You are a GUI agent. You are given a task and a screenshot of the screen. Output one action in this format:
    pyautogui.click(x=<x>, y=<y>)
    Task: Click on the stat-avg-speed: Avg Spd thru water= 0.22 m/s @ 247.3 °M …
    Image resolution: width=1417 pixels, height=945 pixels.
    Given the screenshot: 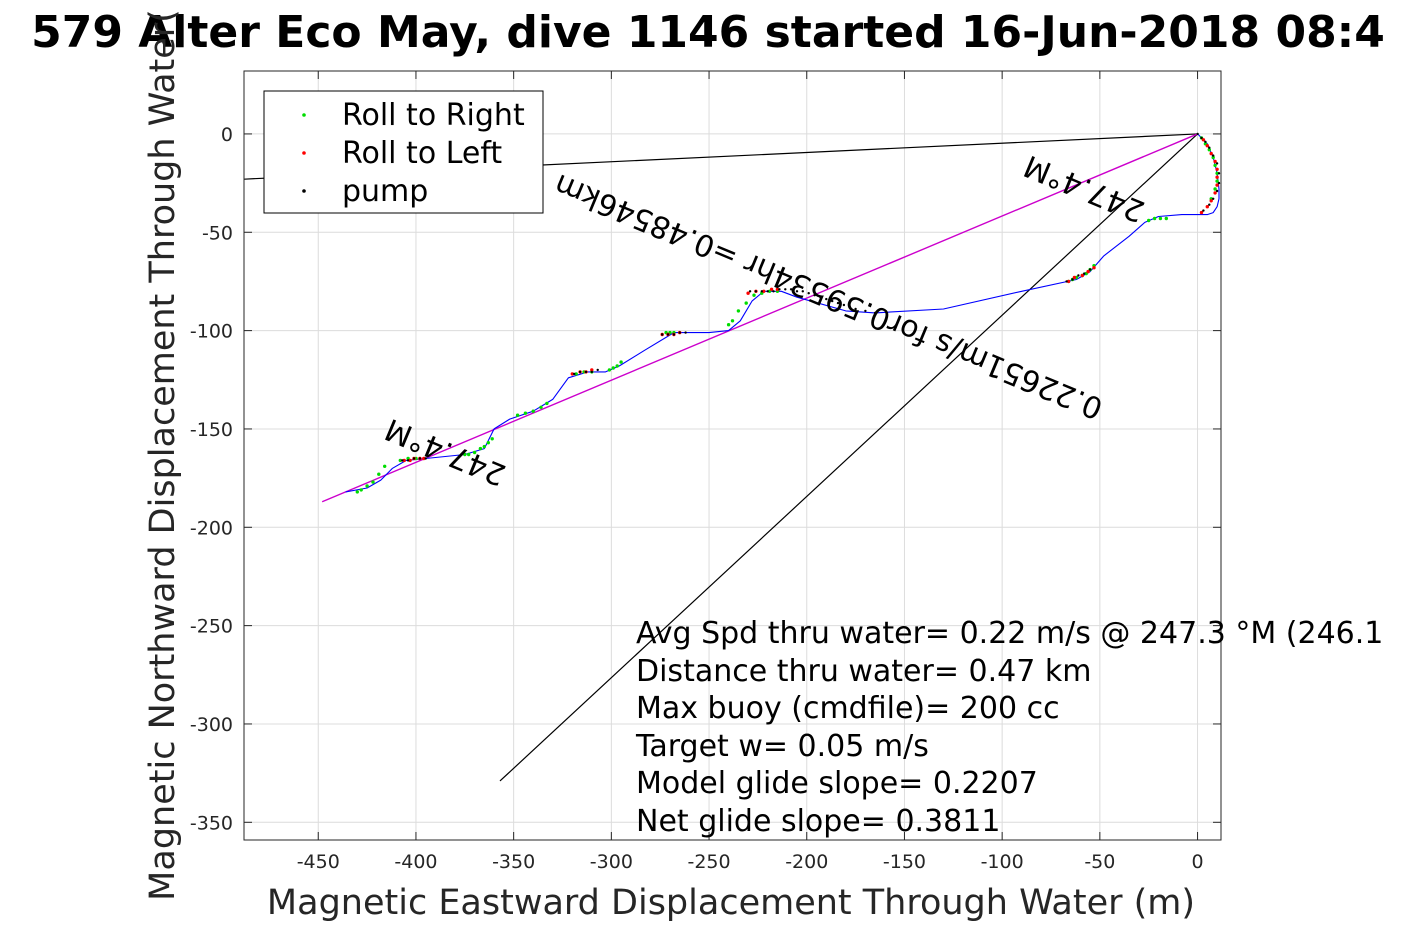 What is the action you would take?
    pyautogui.click(x=1009, y=633)
    